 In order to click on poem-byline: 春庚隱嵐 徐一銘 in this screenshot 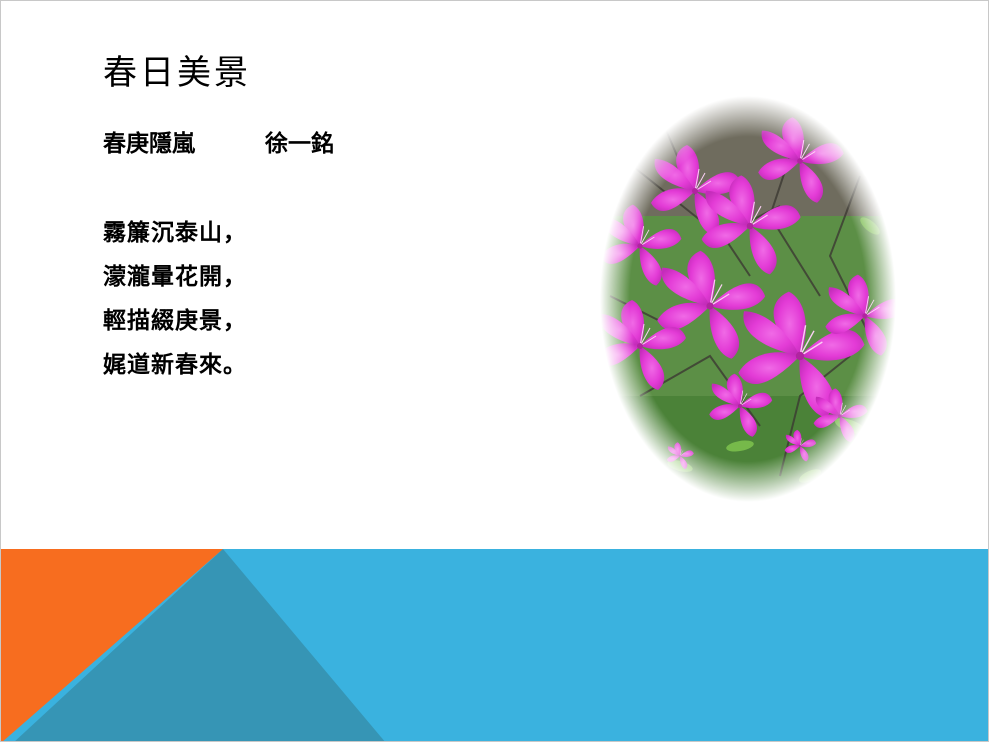, I will do `click(218, 144)`.